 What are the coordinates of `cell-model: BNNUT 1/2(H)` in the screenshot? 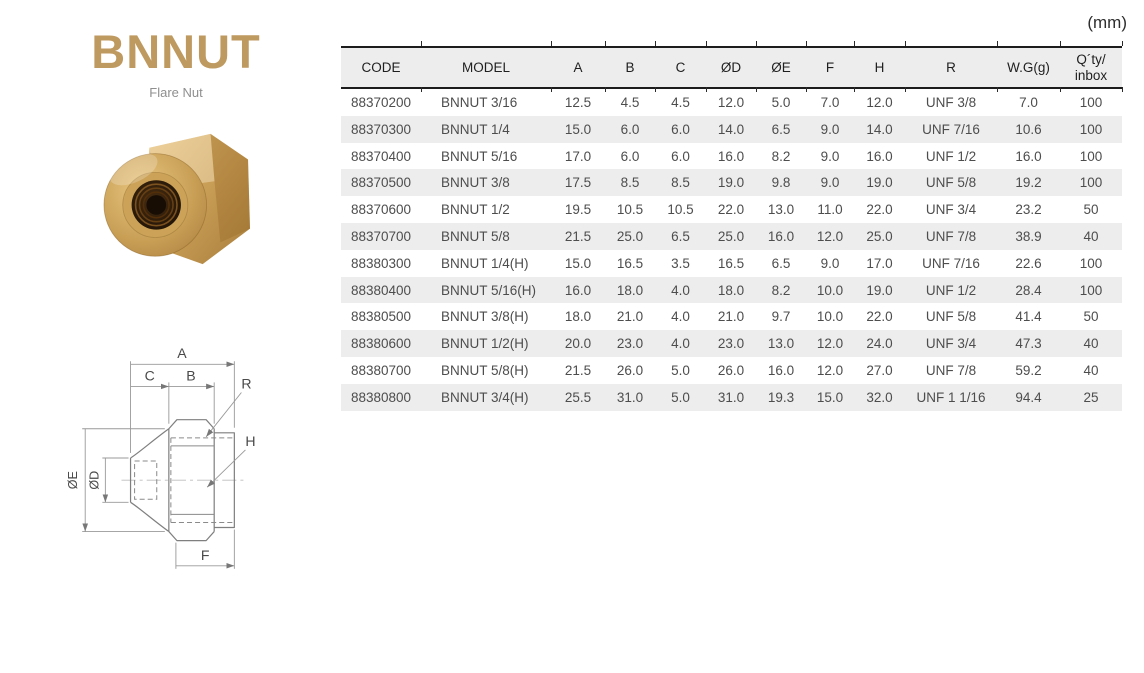 It's located at (485, 344).